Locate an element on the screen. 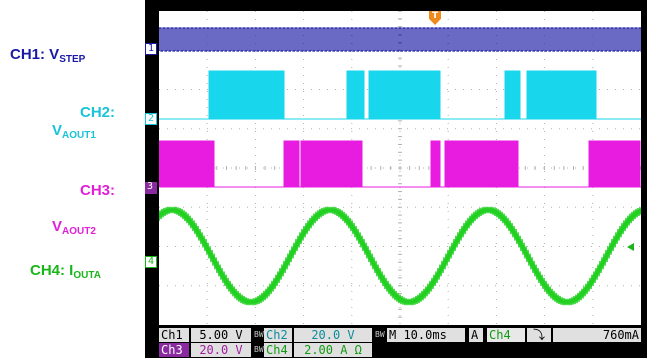 The image size is (647, 358). channel-marker-3: 3 is located at coordinates (151, 188).